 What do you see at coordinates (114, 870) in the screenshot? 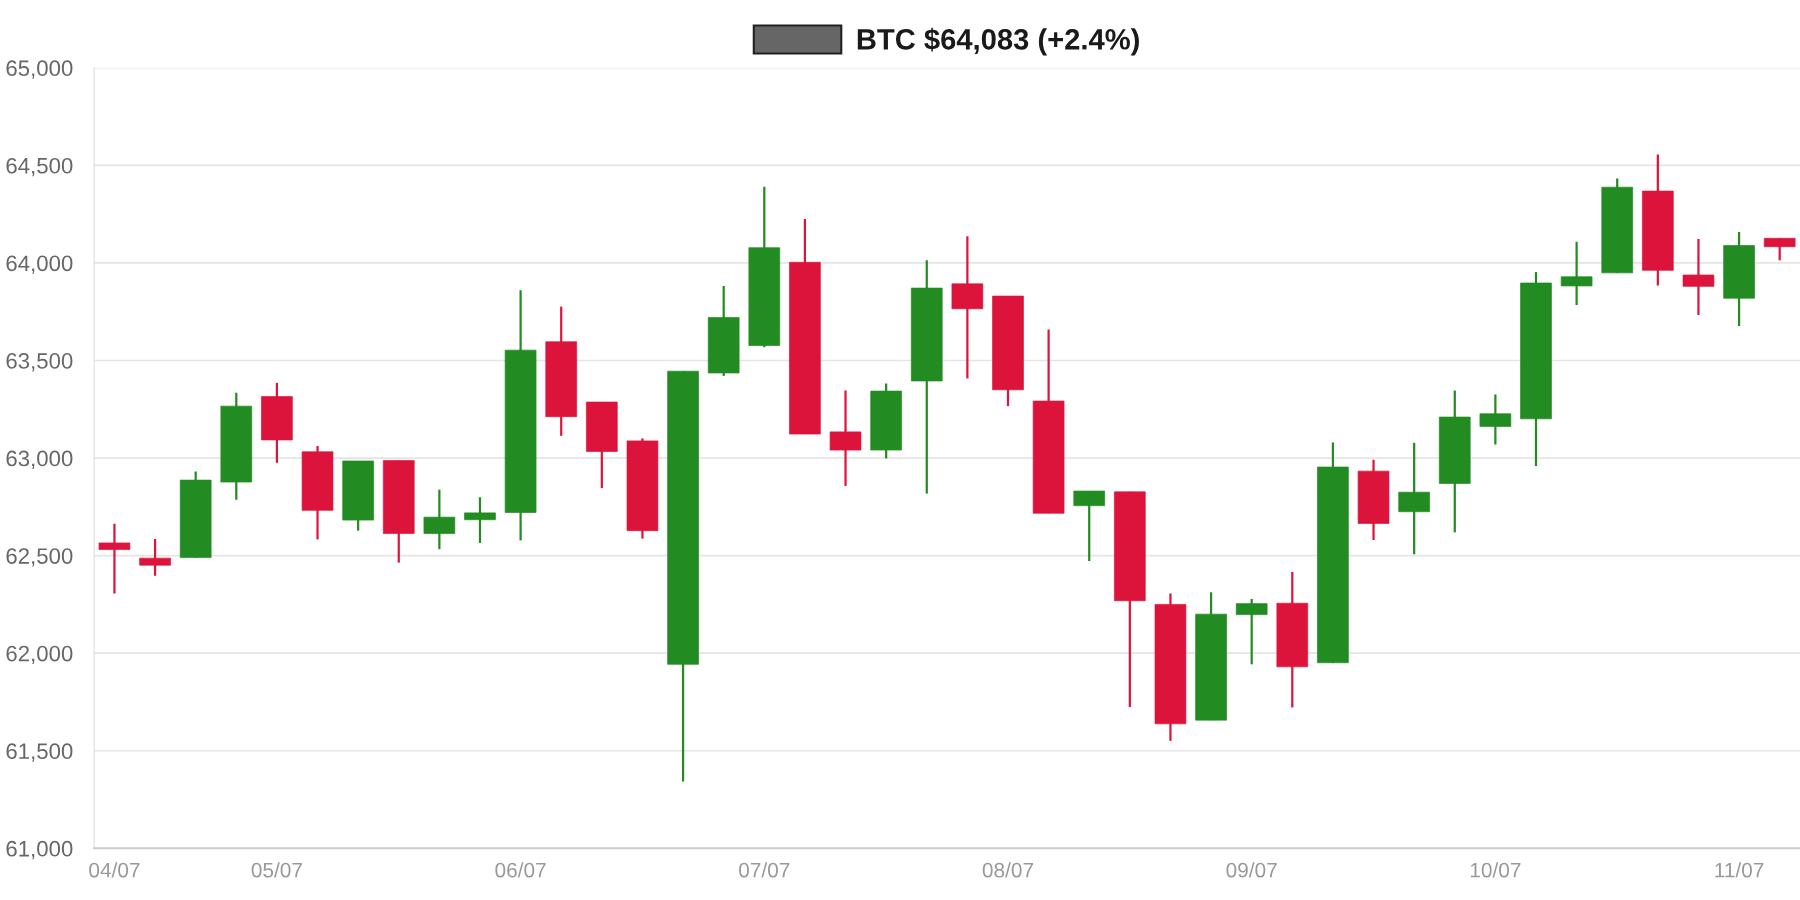
I see `x-tick-label: 04/07` at bounding box center [114, 870].